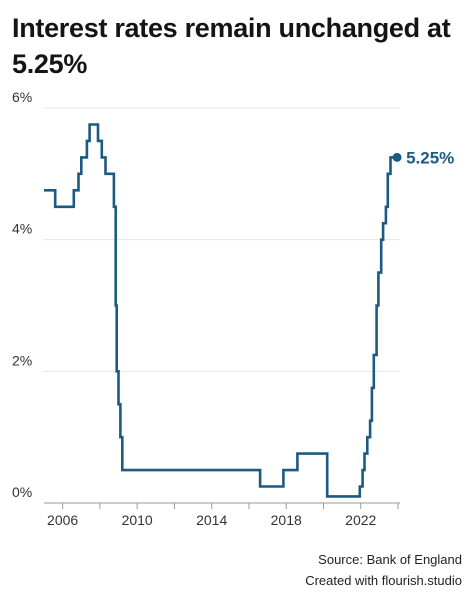 This screenshot has height=600, width=474. I want to click on chart-title: Interest rates remain unchanged at 5.25%, so click(231, 46).